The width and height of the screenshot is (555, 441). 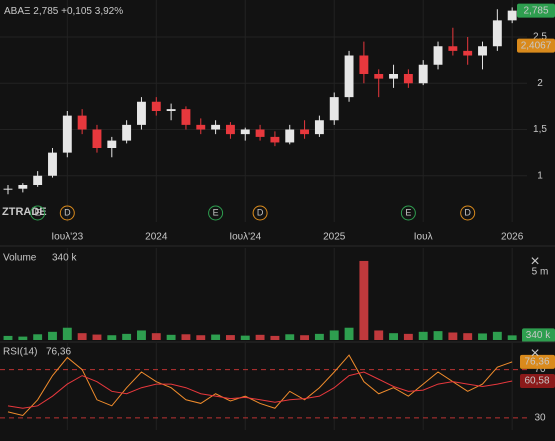 I want to click on y-tick-label: 1,5, so click(x=540, y=129).